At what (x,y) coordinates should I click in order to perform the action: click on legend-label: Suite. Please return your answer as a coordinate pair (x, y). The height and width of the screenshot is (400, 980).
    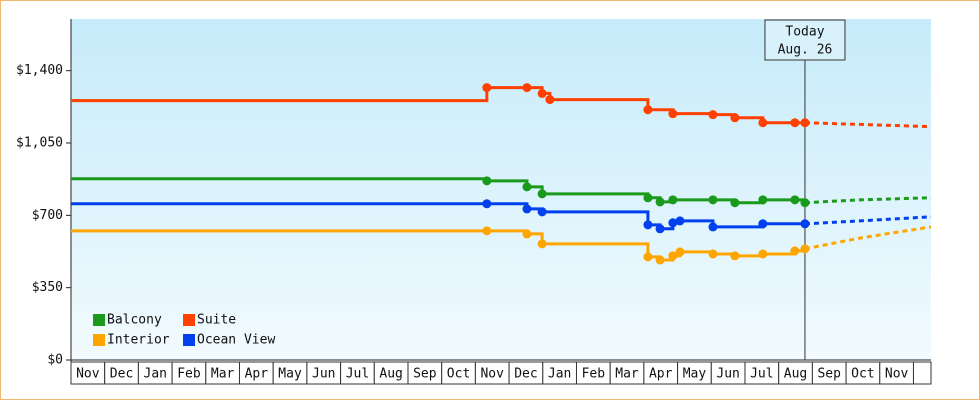
    Looking at the image, I should click on (216, 320).